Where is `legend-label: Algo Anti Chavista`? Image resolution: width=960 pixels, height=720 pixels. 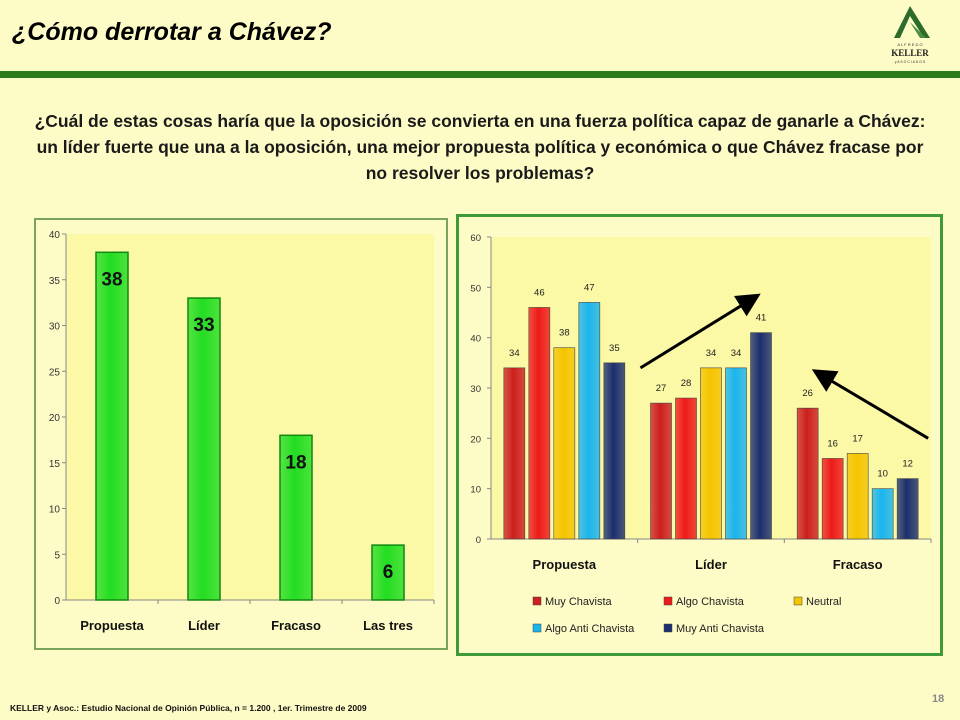
legend-label: Algo Anti Chavista is located at coordinates (590, 629).